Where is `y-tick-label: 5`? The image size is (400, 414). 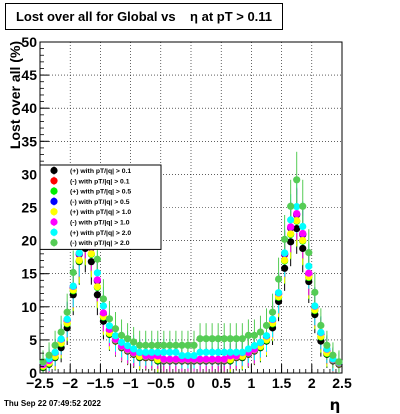 y-tick-label: 5 is located at coordinates (33, 340).